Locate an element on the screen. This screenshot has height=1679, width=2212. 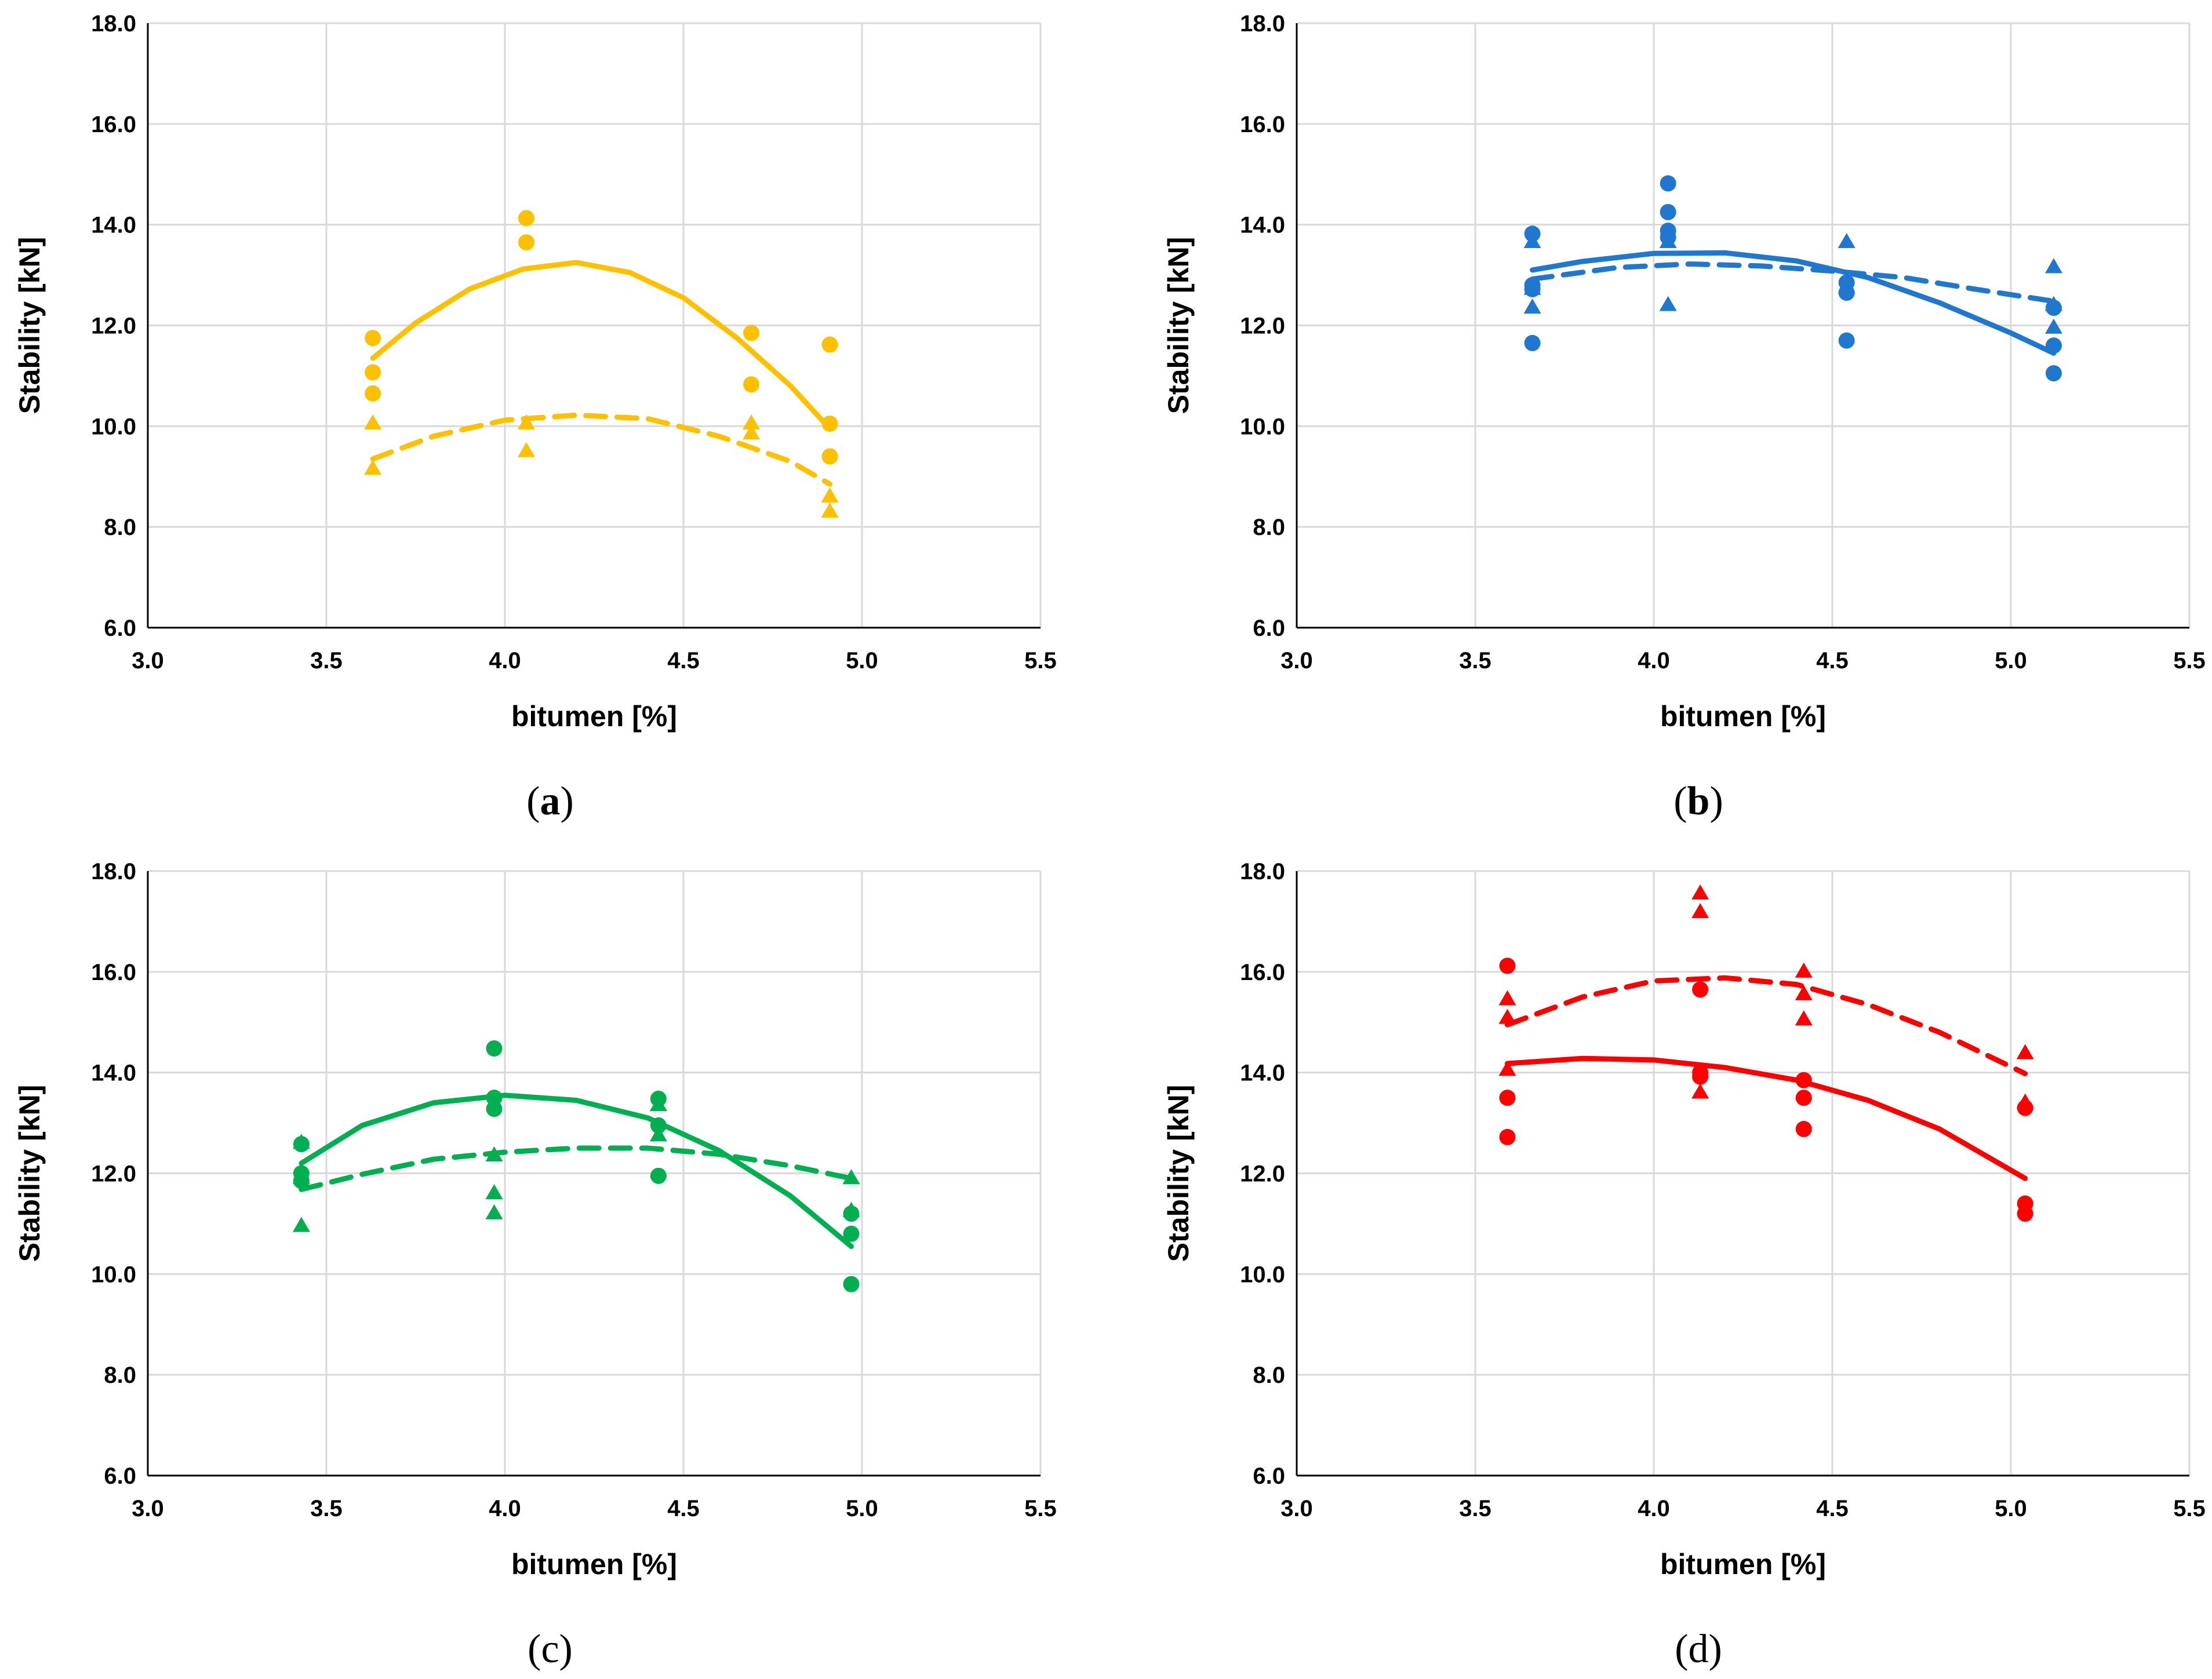
panel-caption: (c) is located at coordinates (550, 1649).